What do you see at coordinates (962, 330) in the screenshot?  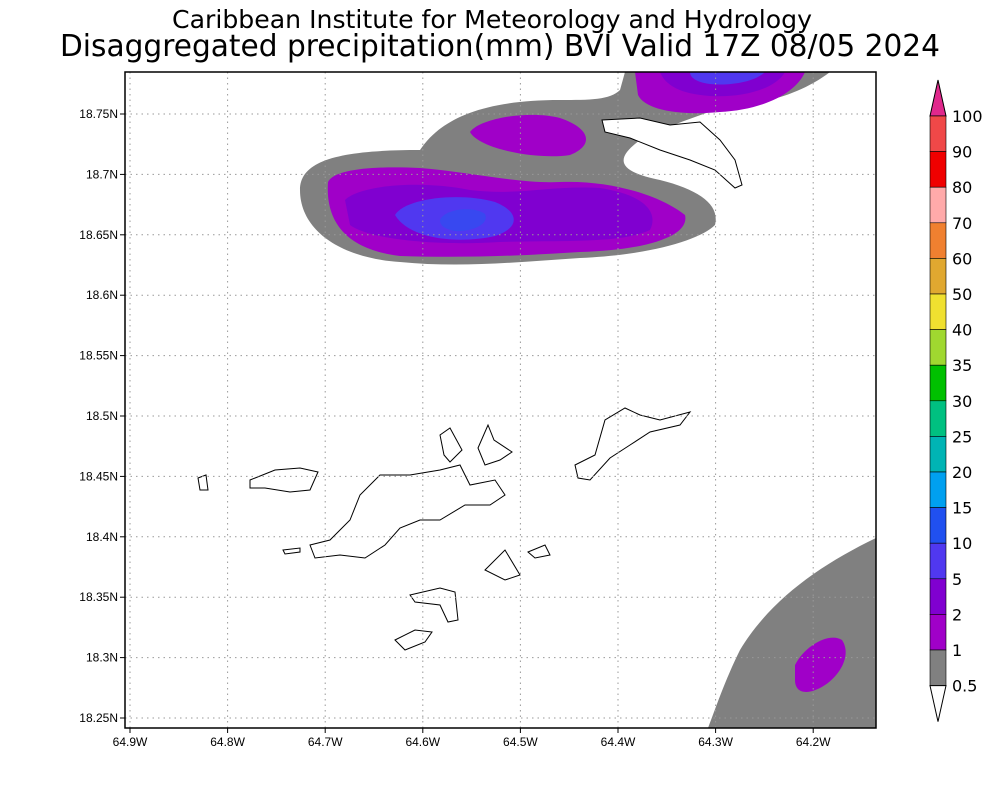 I see `colorbar-label: 40` at bounding box center [962, 330].